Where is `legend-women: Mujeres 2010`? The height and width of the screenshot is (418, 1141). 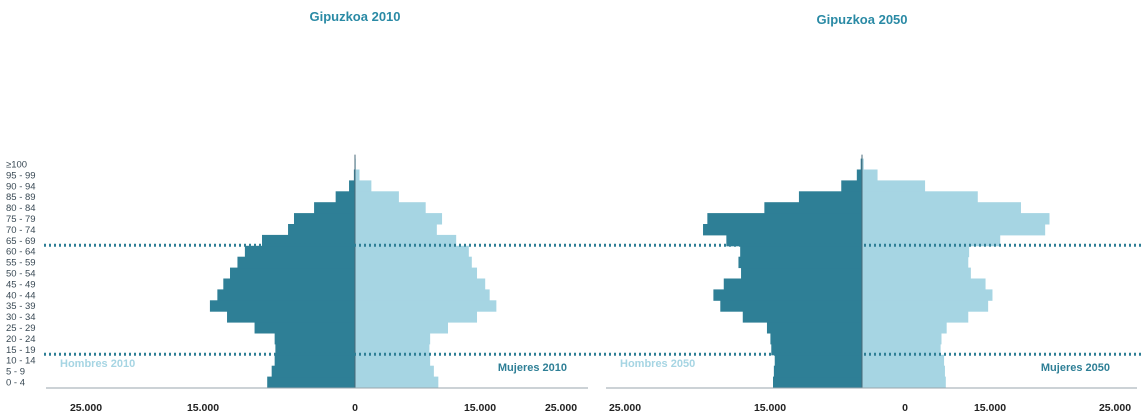
legend-women: Mujeres 2010 is located at coordinates (532, 368).